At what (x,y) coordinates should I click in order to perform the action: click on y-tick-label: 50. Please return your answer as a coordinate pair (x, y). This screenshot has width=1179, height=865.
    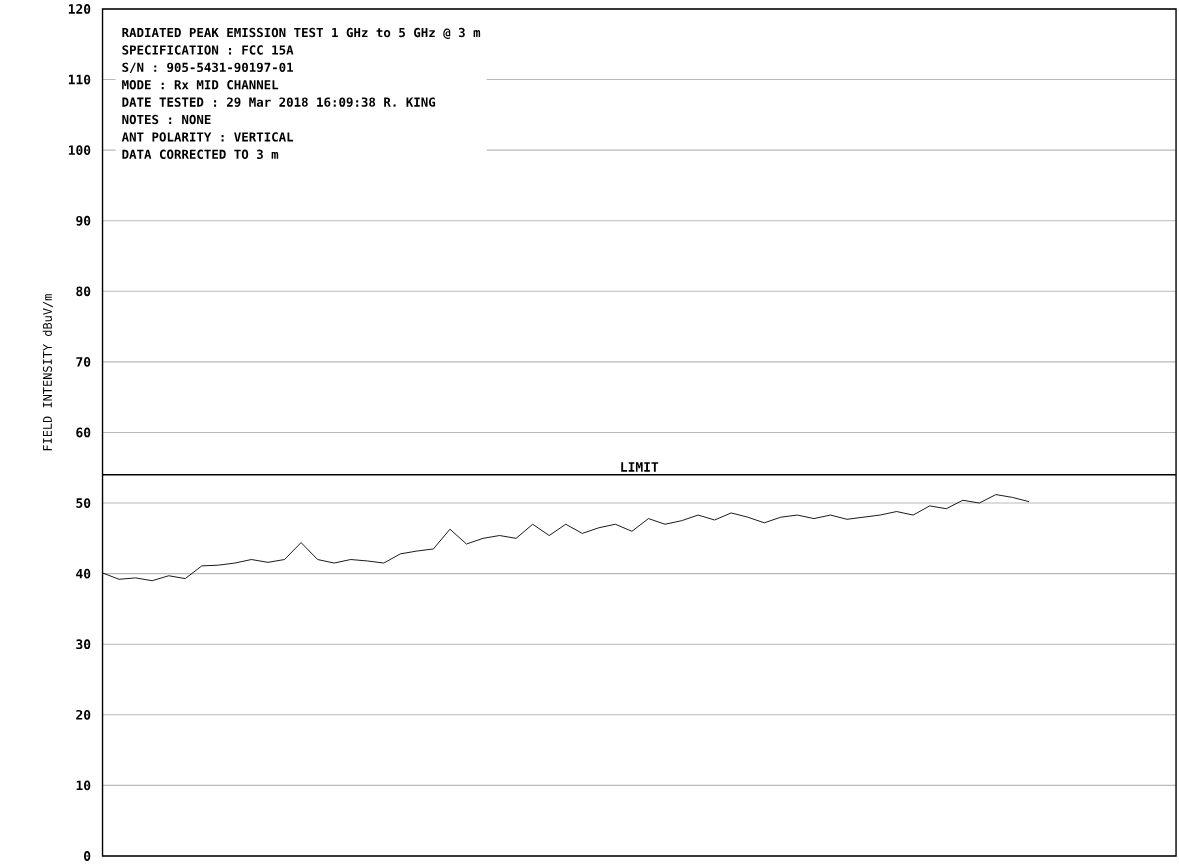
    Looking at the image, I should click on (83, 503).